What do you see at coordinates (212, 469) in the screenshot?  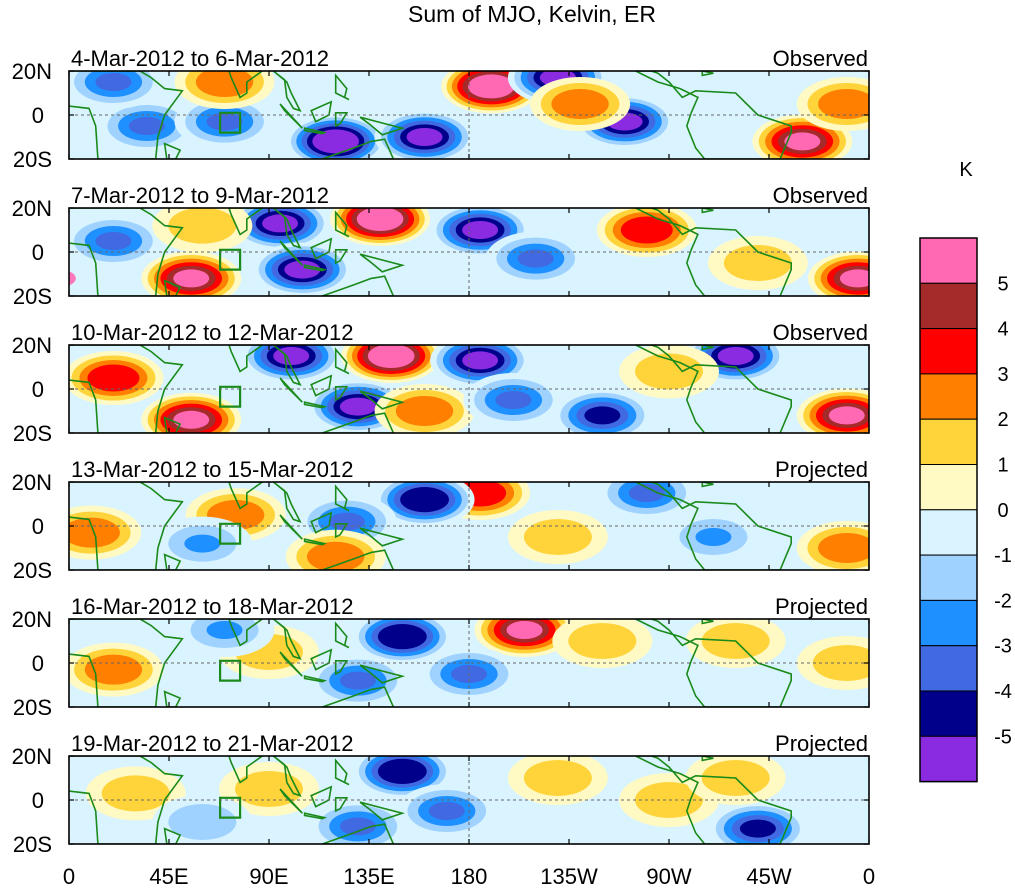 I see `panel-period-label: 13-Mar-2012 to 15-Mar-2012` at bounding box center [212, 469].